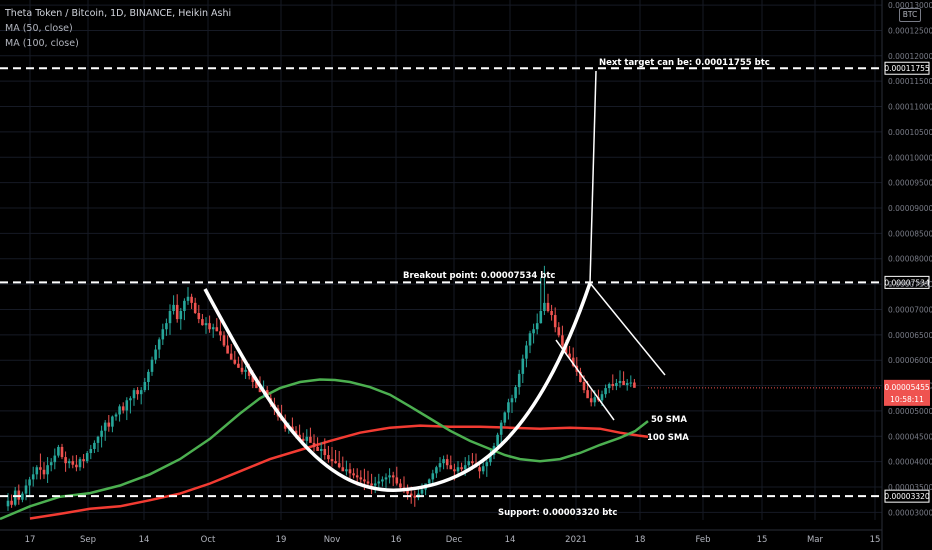 This screenshot has width=932, height=550. What do you see at coordinates (669, 420) in the screenshot?
I see `ma50-label: 50 SMA` at bounding box center [669, 420].